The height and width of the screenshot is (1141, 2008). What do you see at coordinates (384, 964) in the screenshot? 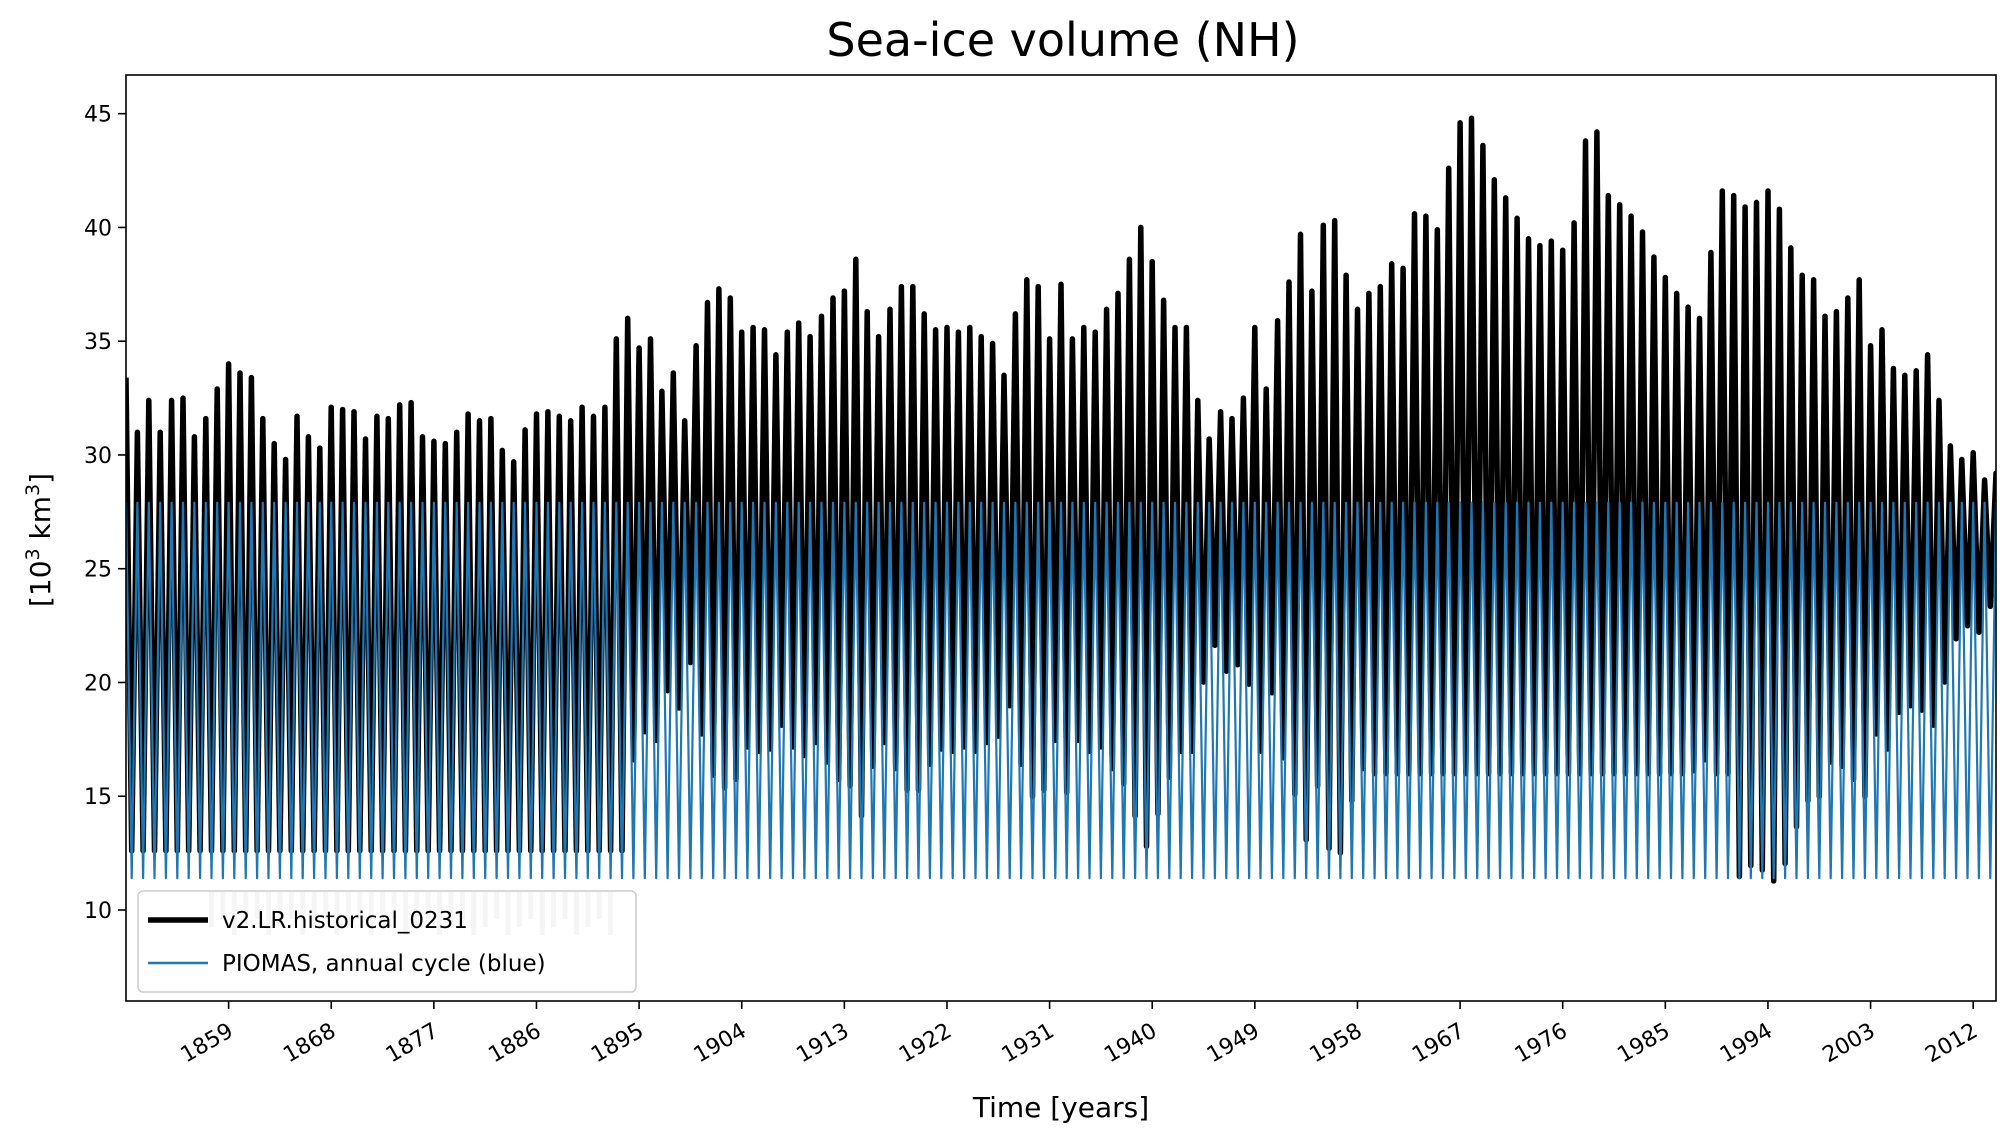
I see `legend-label-piomas: PIOMAS, annual cycle (blue)` at bounding box center [384, 964].